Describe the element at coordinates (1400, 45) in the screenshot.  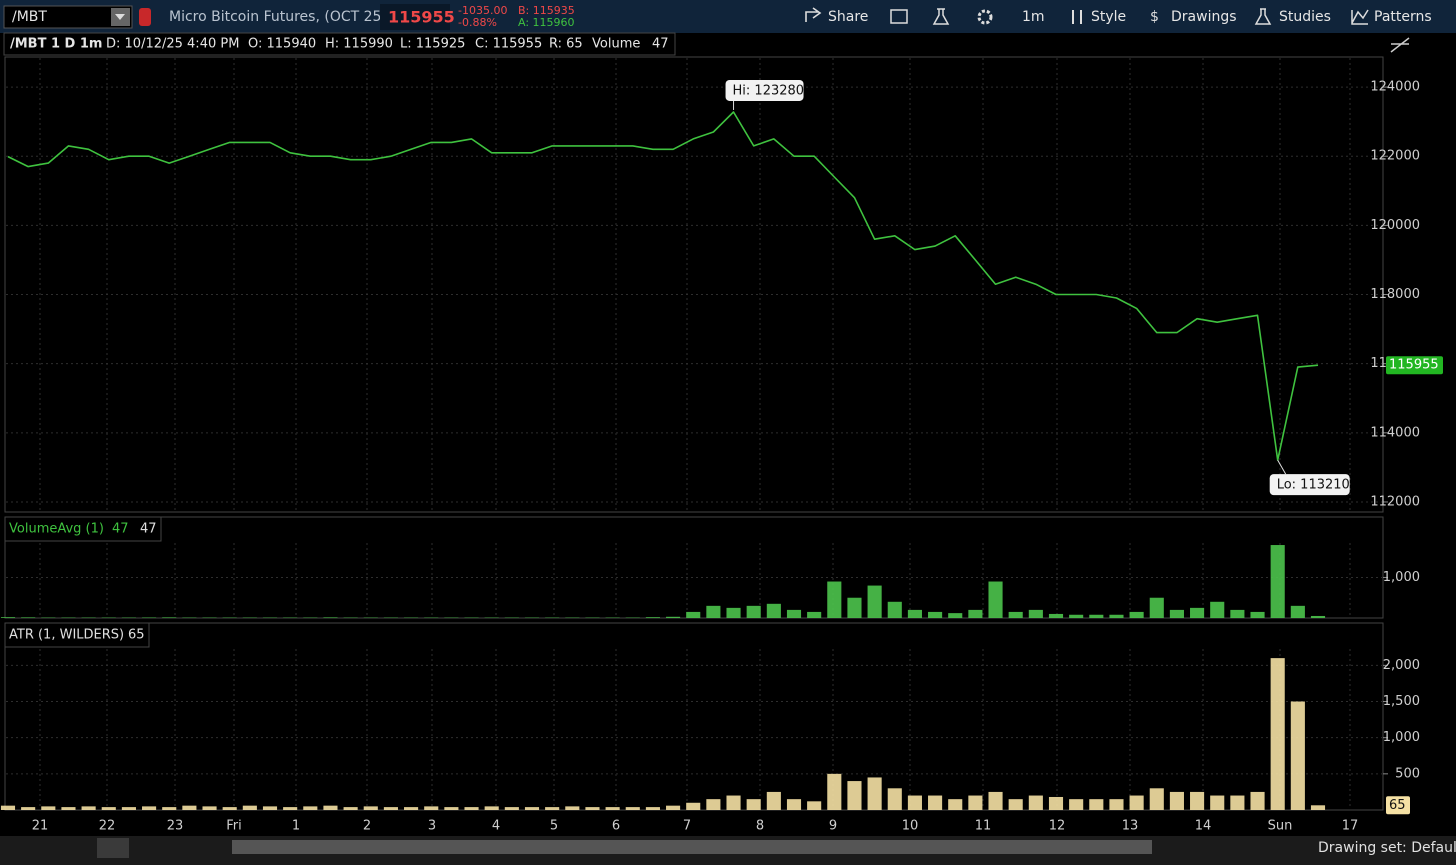
I see `expand-icon` at that location.